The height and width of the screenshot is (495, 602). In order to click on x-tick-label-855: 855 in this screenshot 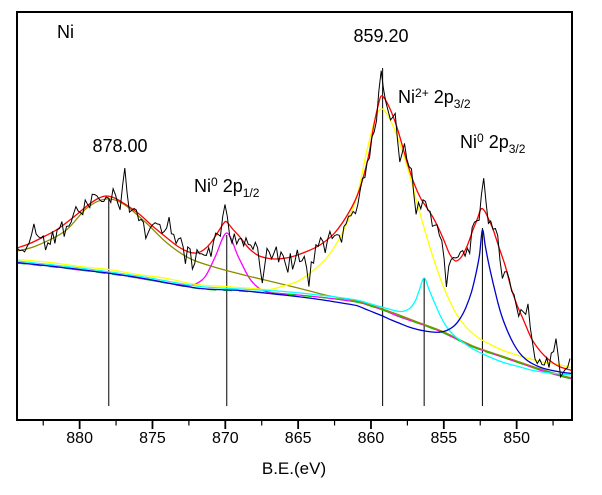, I will do `click(444, 438)`.